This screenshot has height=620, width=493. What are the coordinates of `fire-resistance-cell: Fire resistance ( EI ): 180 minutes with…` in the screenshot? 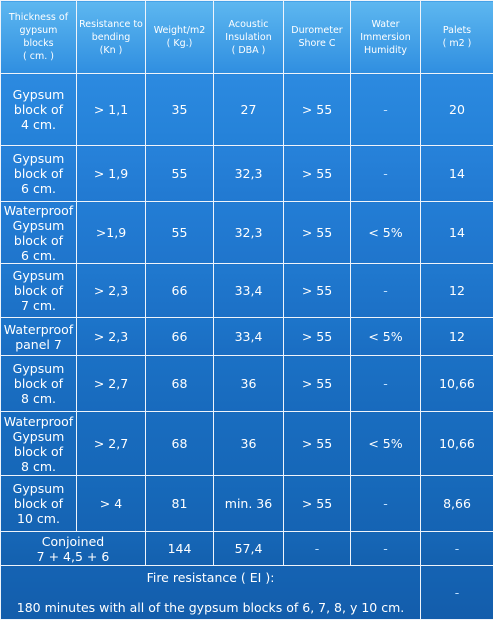 It's located at (211, 593).